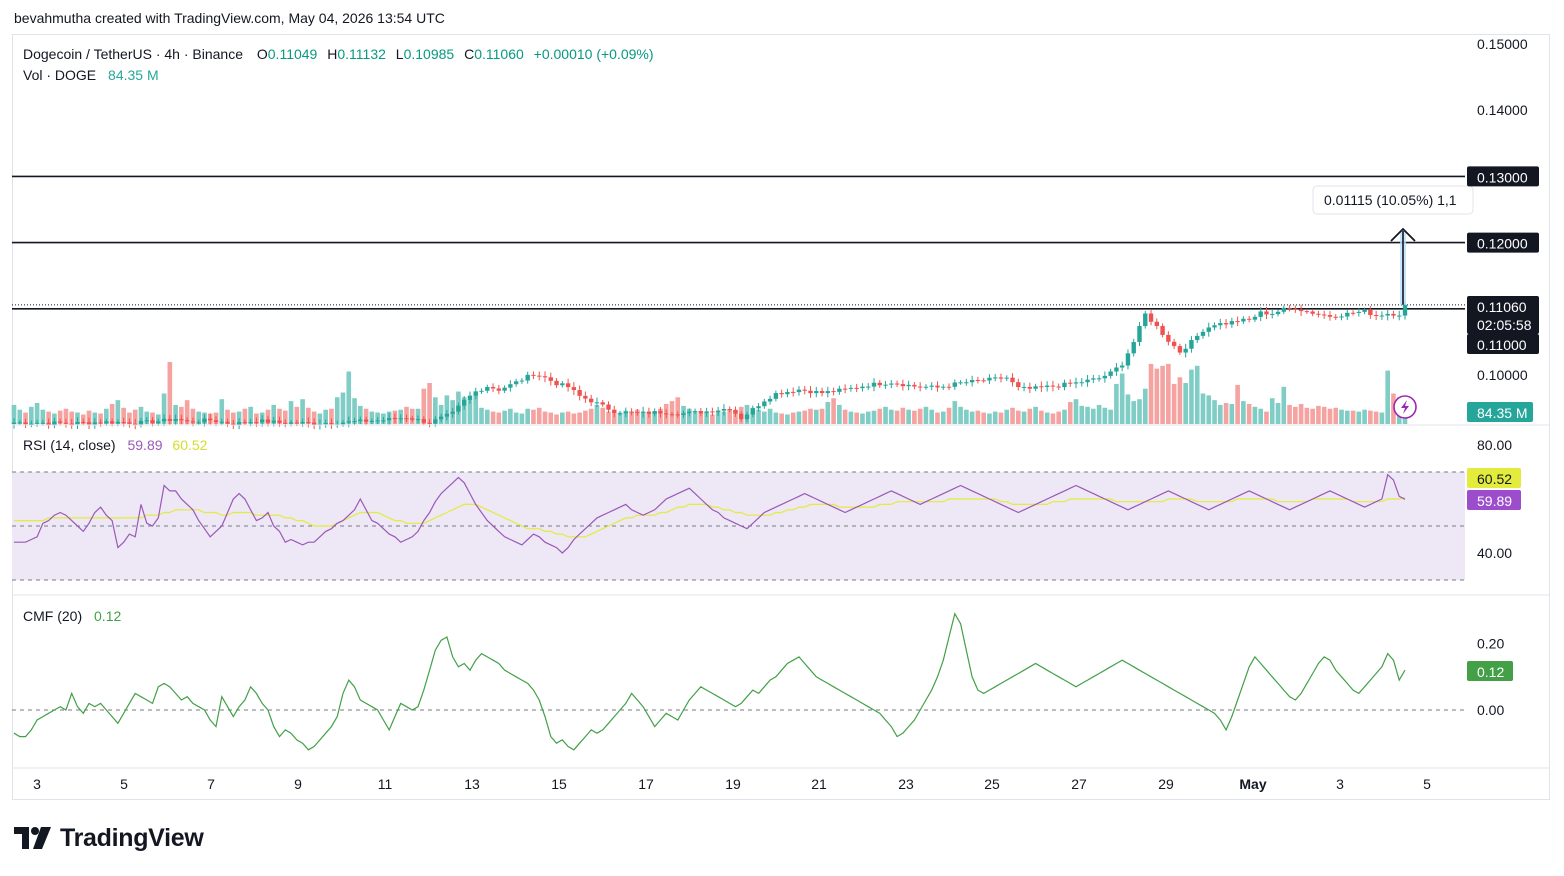 The height and width of the screenshot is (876, 1564). Describe the element at coordinates (53, 616) in the screenshot. I see `cmf-label: CMF (20)` at that location.